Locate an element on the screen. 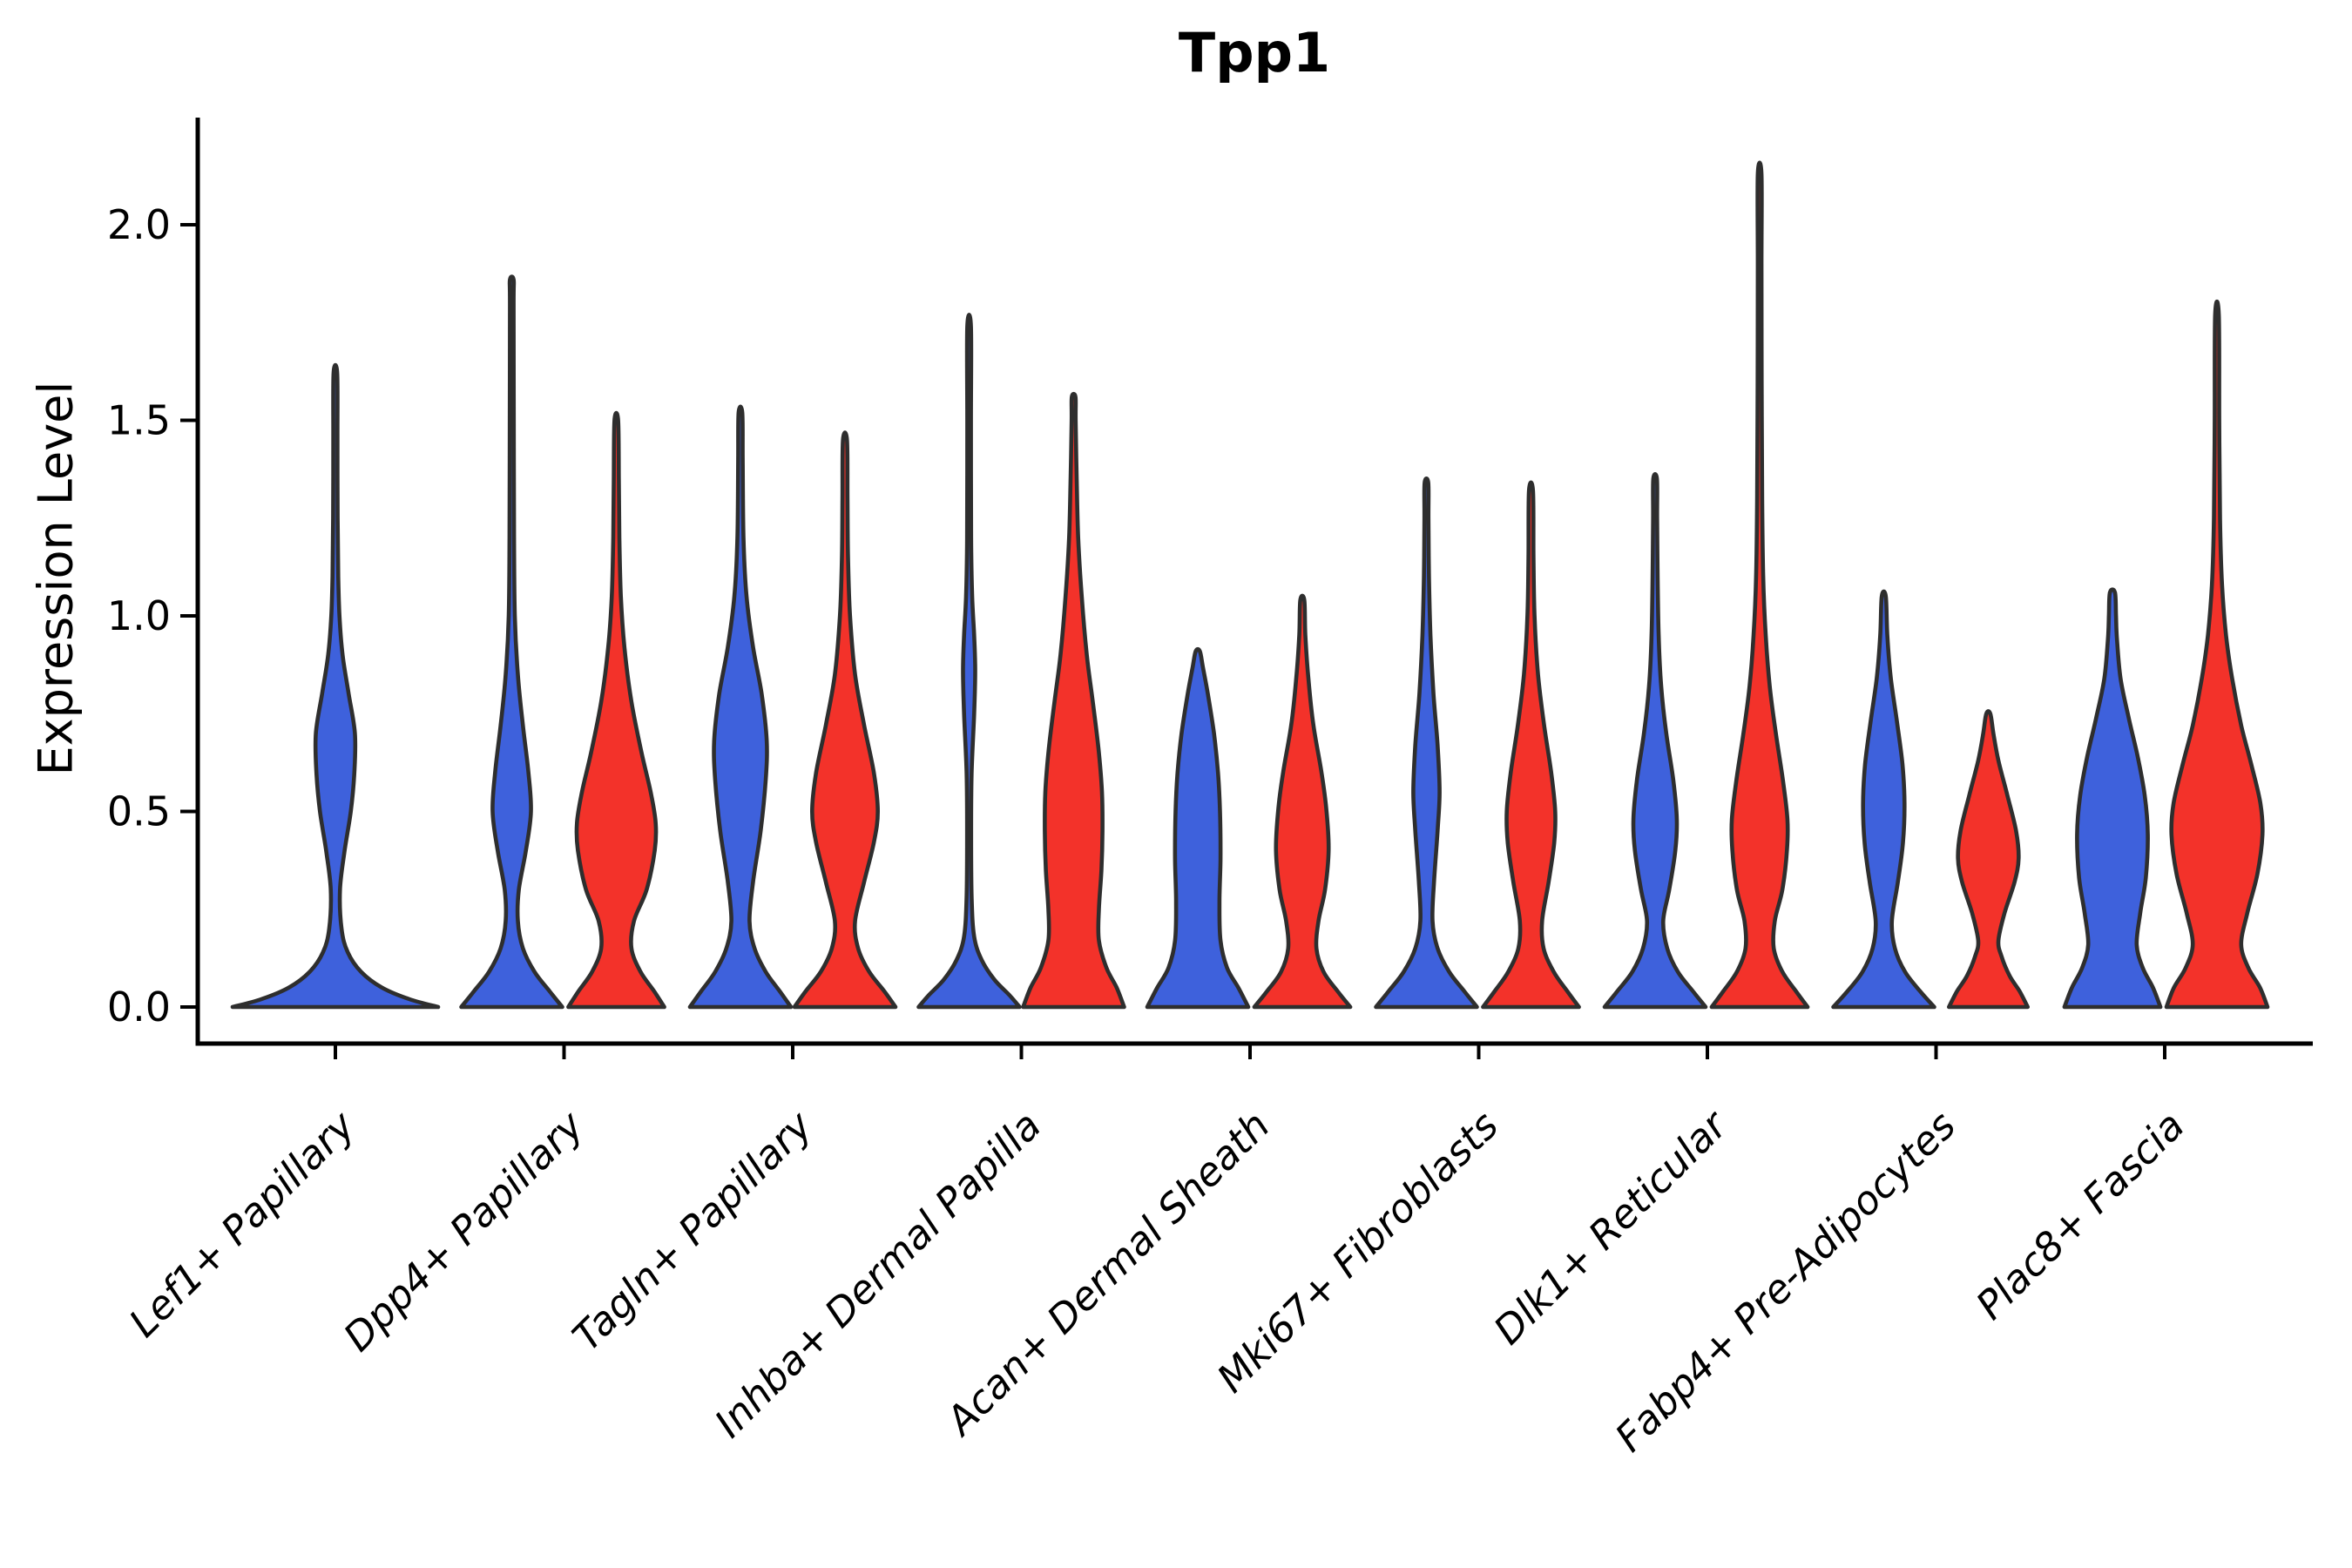 The width and height of the screenshot is (2352, 1568). chart-title: Tpp1 is located at coordinates (1254, 52).